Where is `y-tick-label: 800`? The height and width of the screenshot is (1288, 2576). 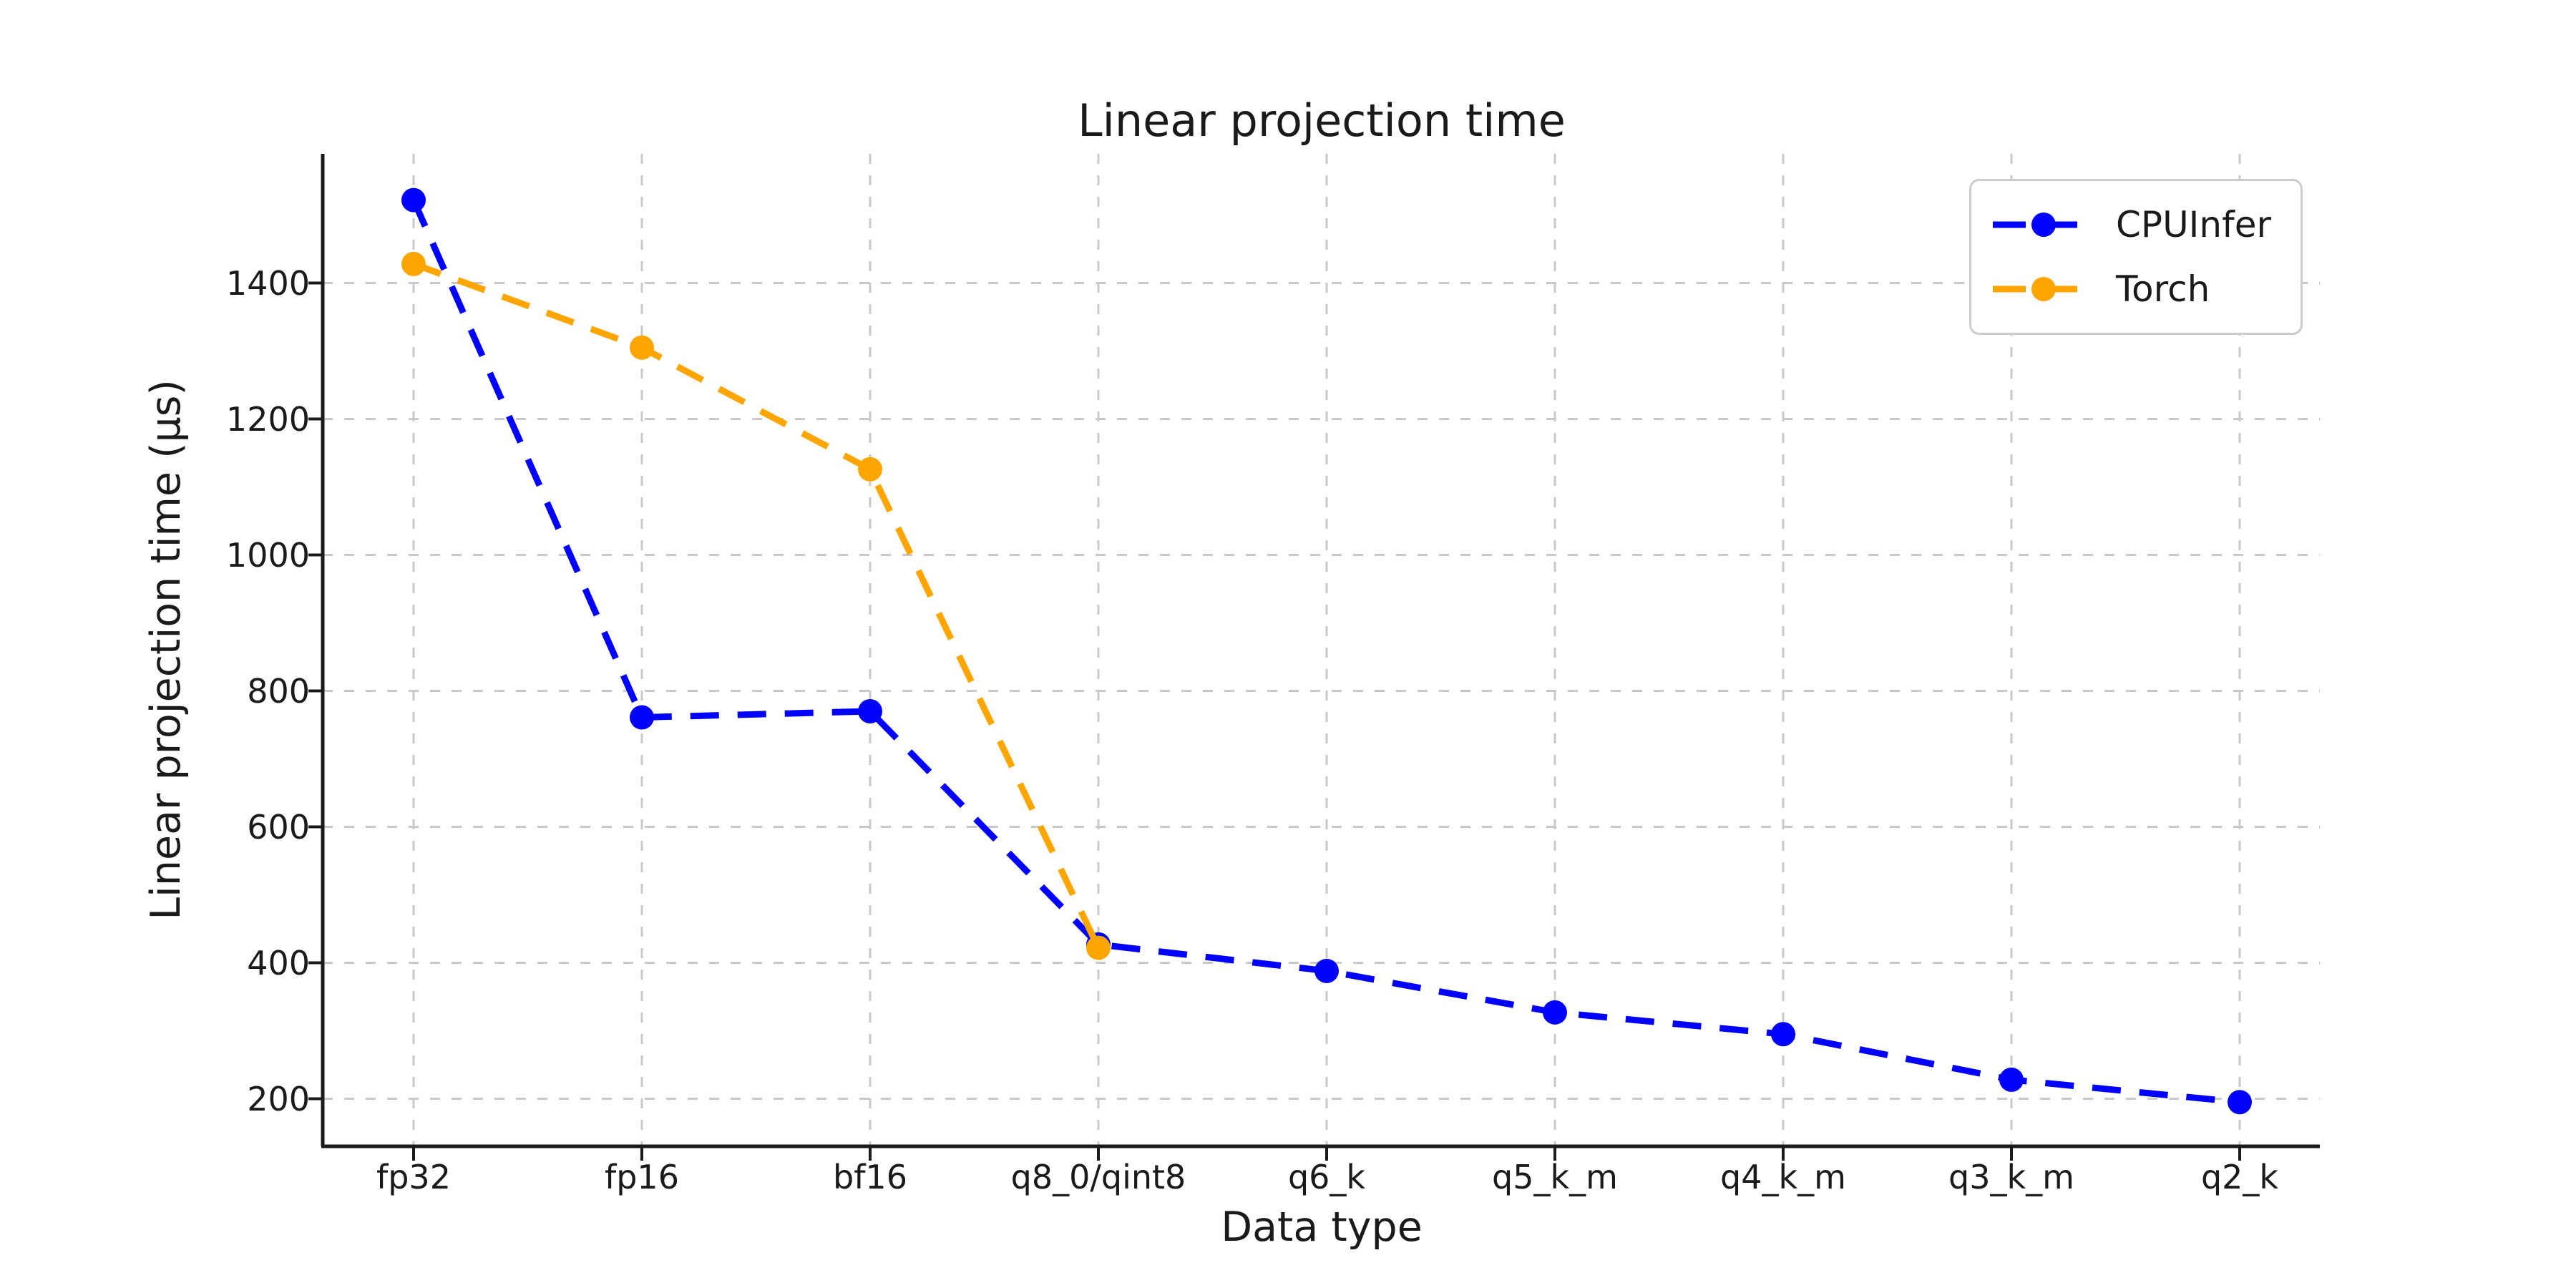 y-tick-label: 800 is located at coordinates (278, 691).